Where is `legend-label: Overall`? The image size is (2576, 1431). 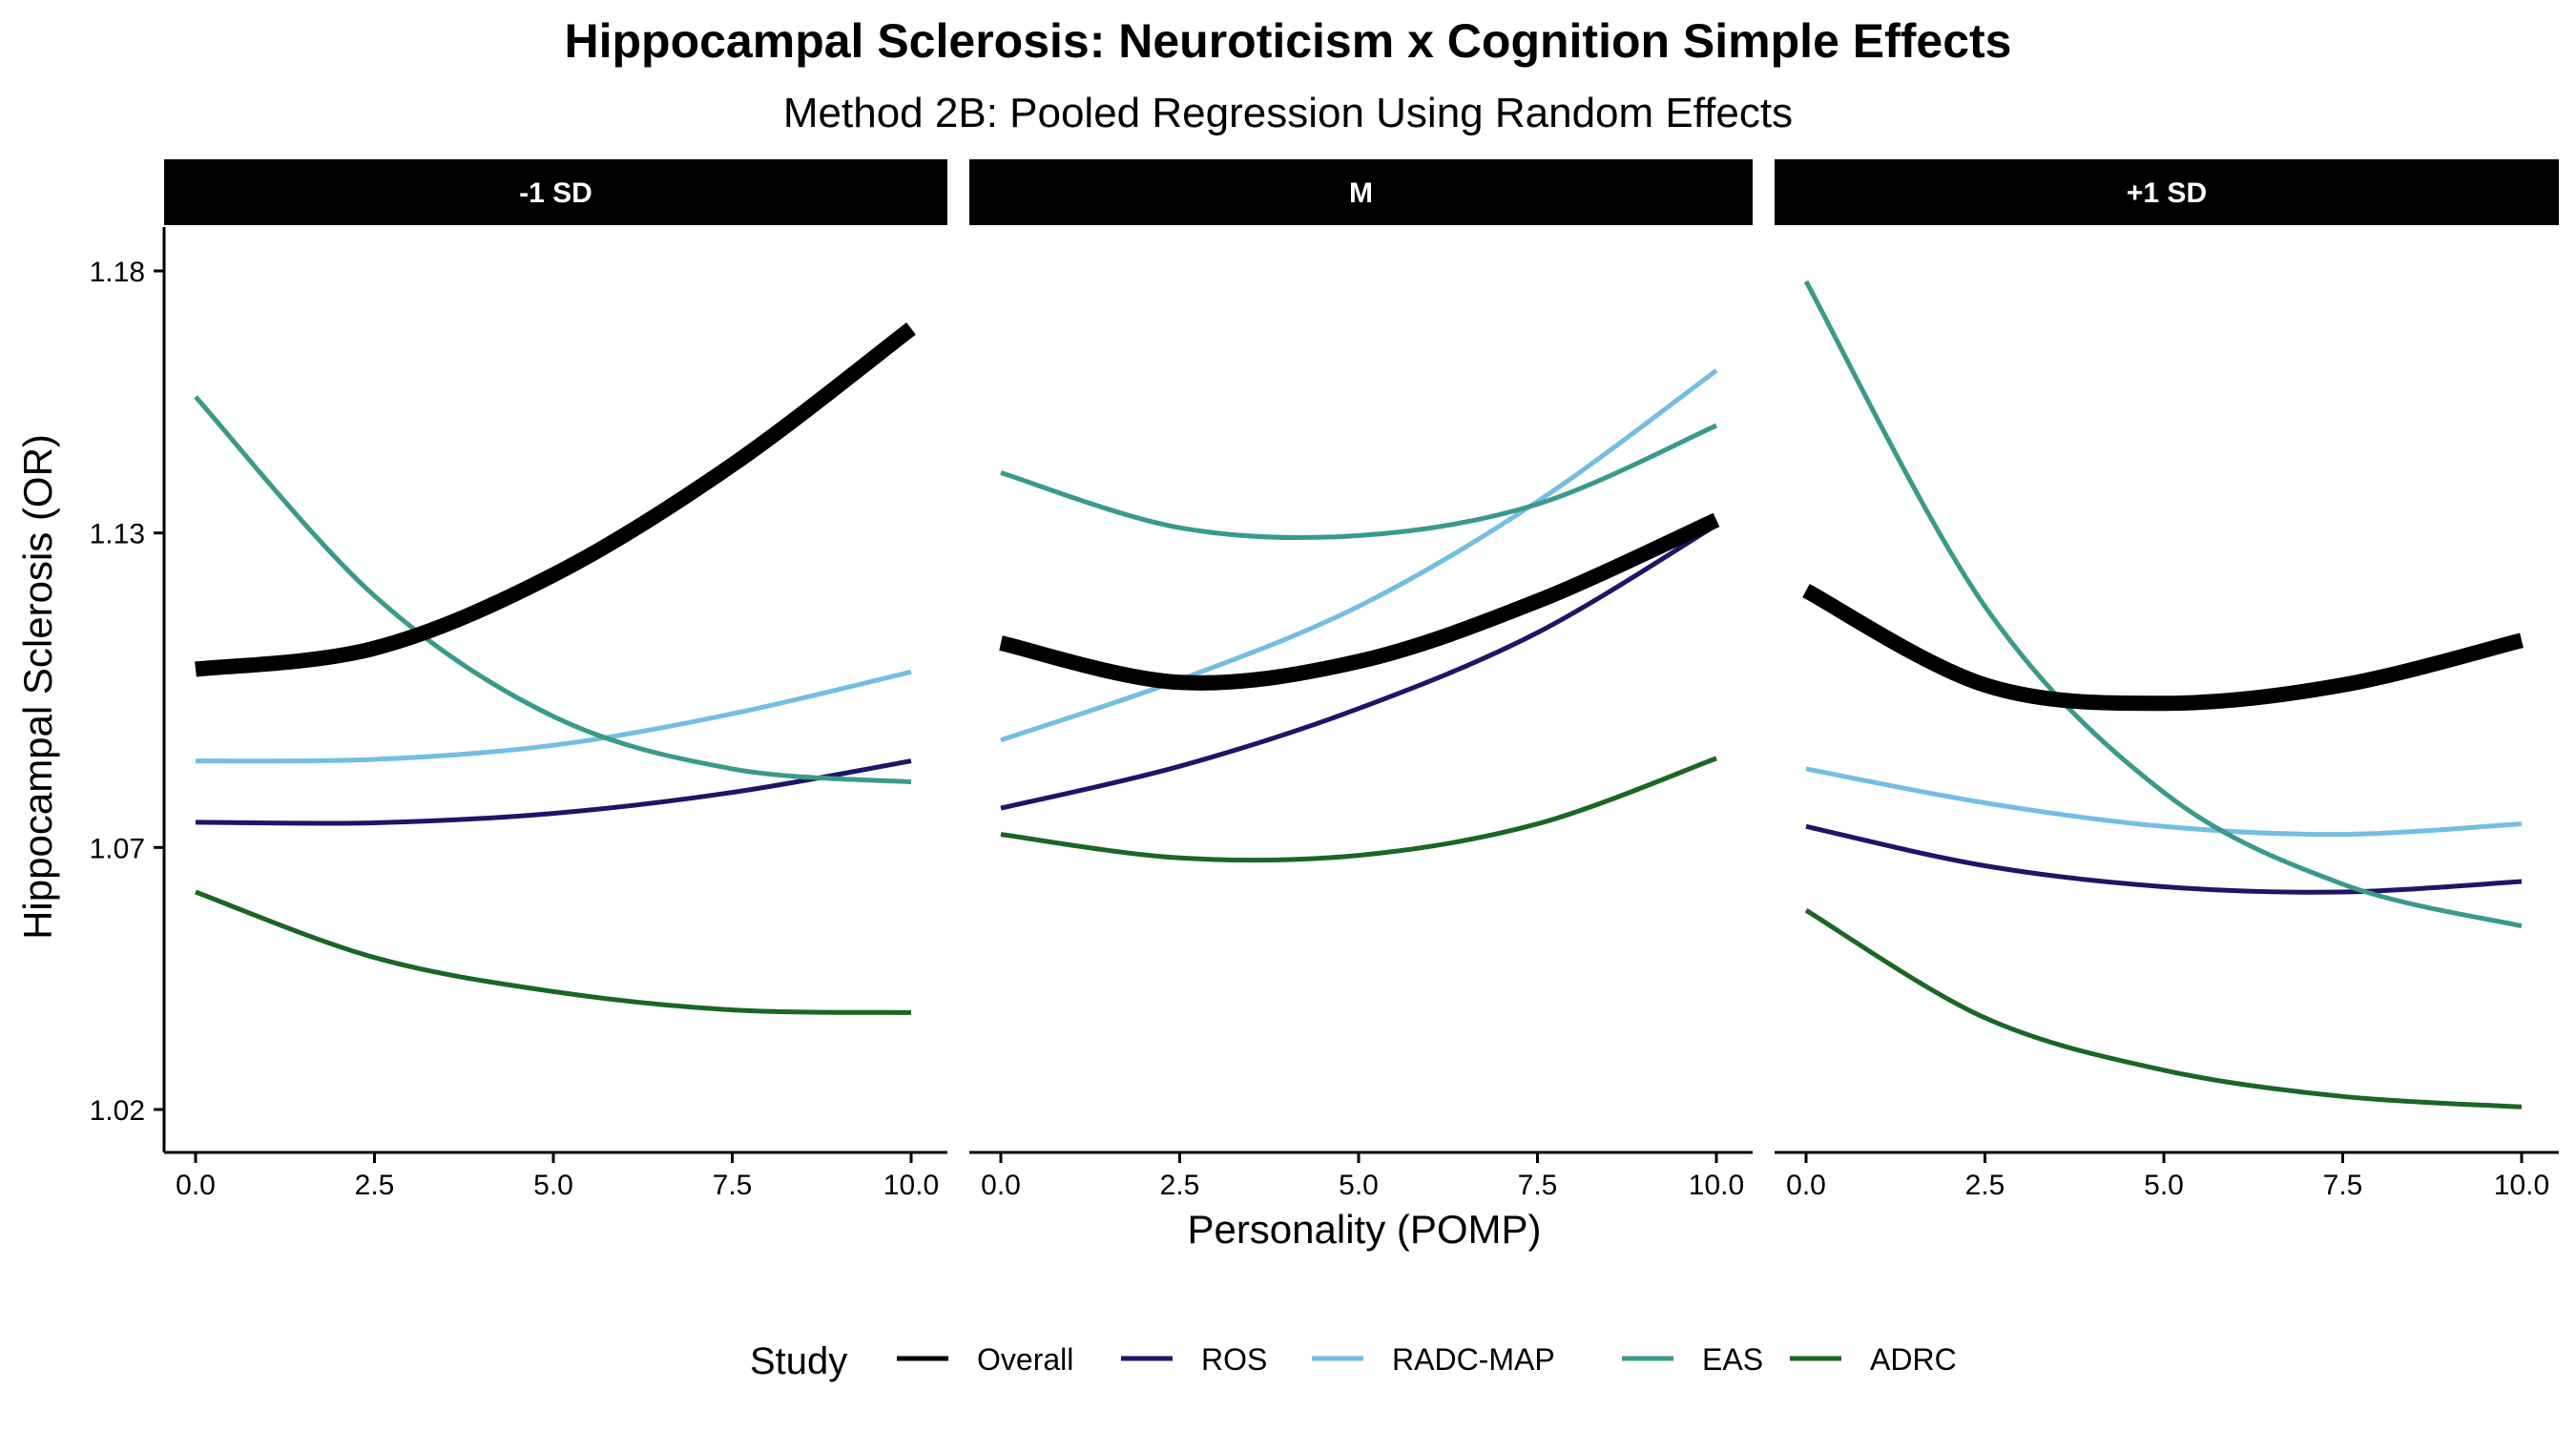
legend-label: Overall is located at coordinates (1025, 1359).